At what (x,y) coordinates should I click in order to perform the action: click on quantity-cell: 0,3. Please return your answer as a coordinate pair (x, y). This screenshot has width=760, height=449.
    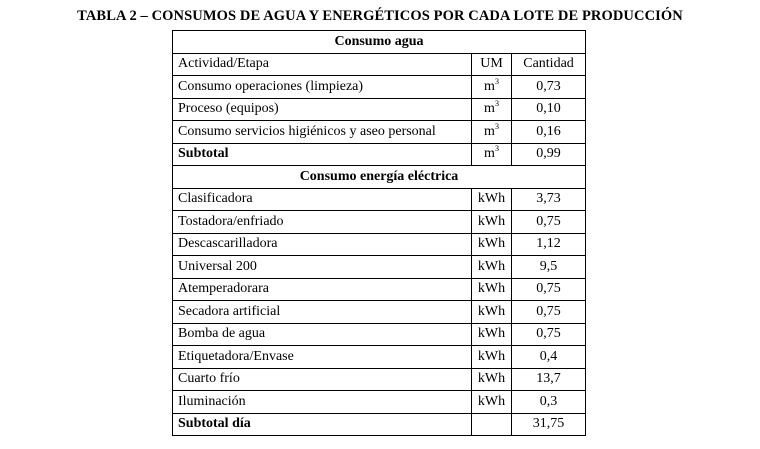
    Looking at the image, I should click on (548, 402).